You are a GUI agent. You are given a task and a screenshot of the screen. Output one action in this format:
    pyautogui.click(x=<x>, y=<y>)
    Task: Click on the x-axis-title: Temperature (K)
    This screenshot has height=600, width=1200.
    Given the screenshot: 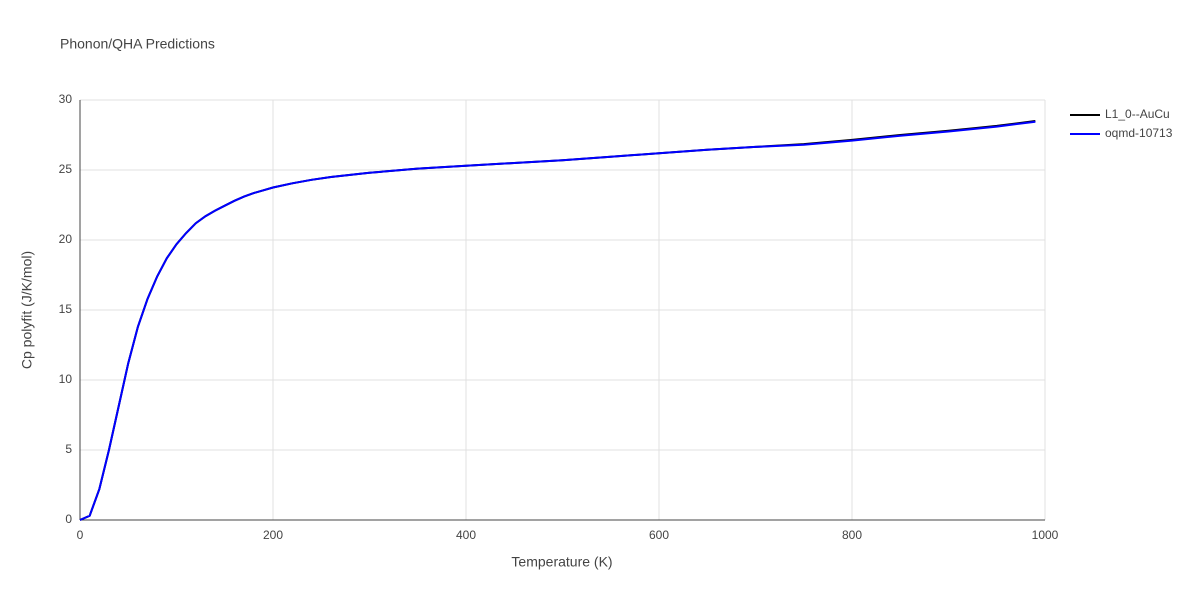 What is the action you would take?
    pyautogui.click(x=561, y=562)
    